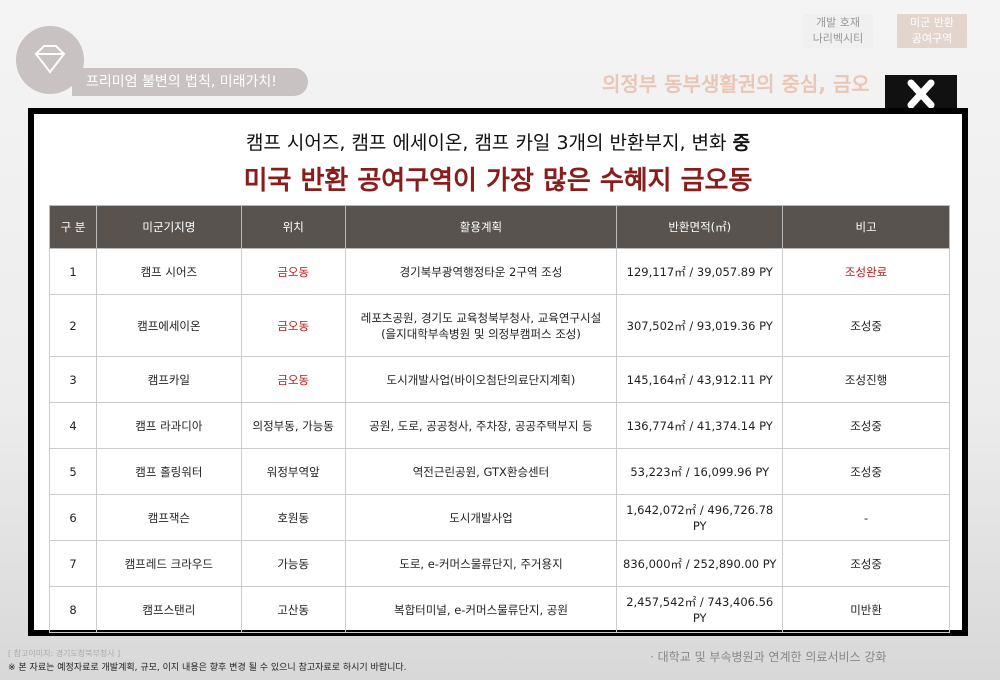 This screenshot has height=680, width=1000. What do you see at coordinates (73, 325) in the screenshot?
I see `table-cell: 2` at bounding box center [73, 325].